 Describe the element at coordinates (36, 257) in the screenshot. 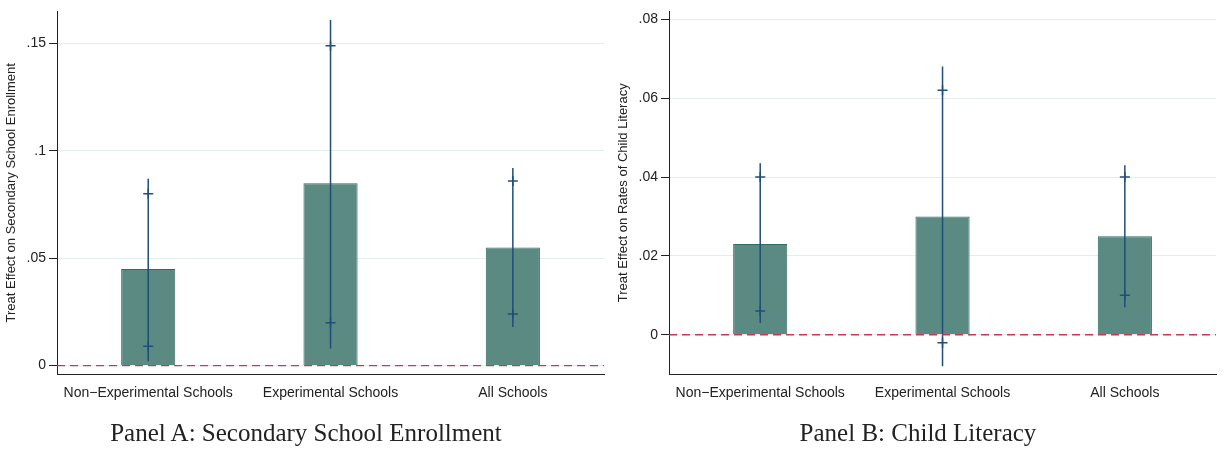

I see `y-tick-label: .05` at that location.